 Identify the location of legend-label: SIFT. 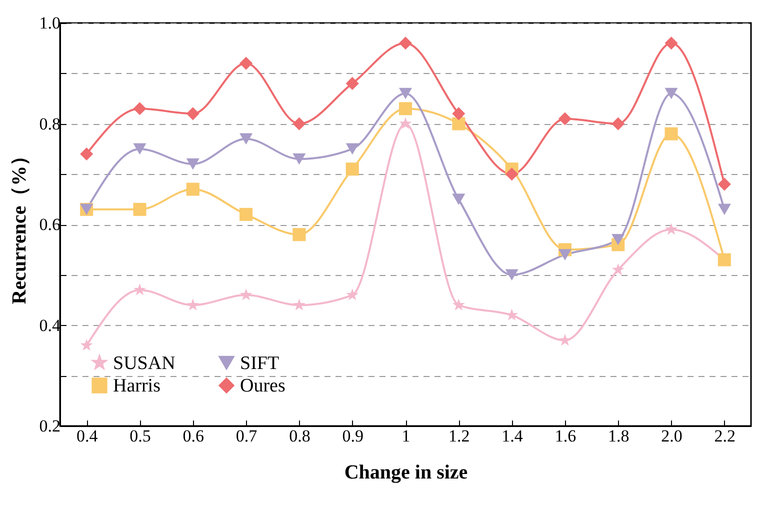
(260, 363).